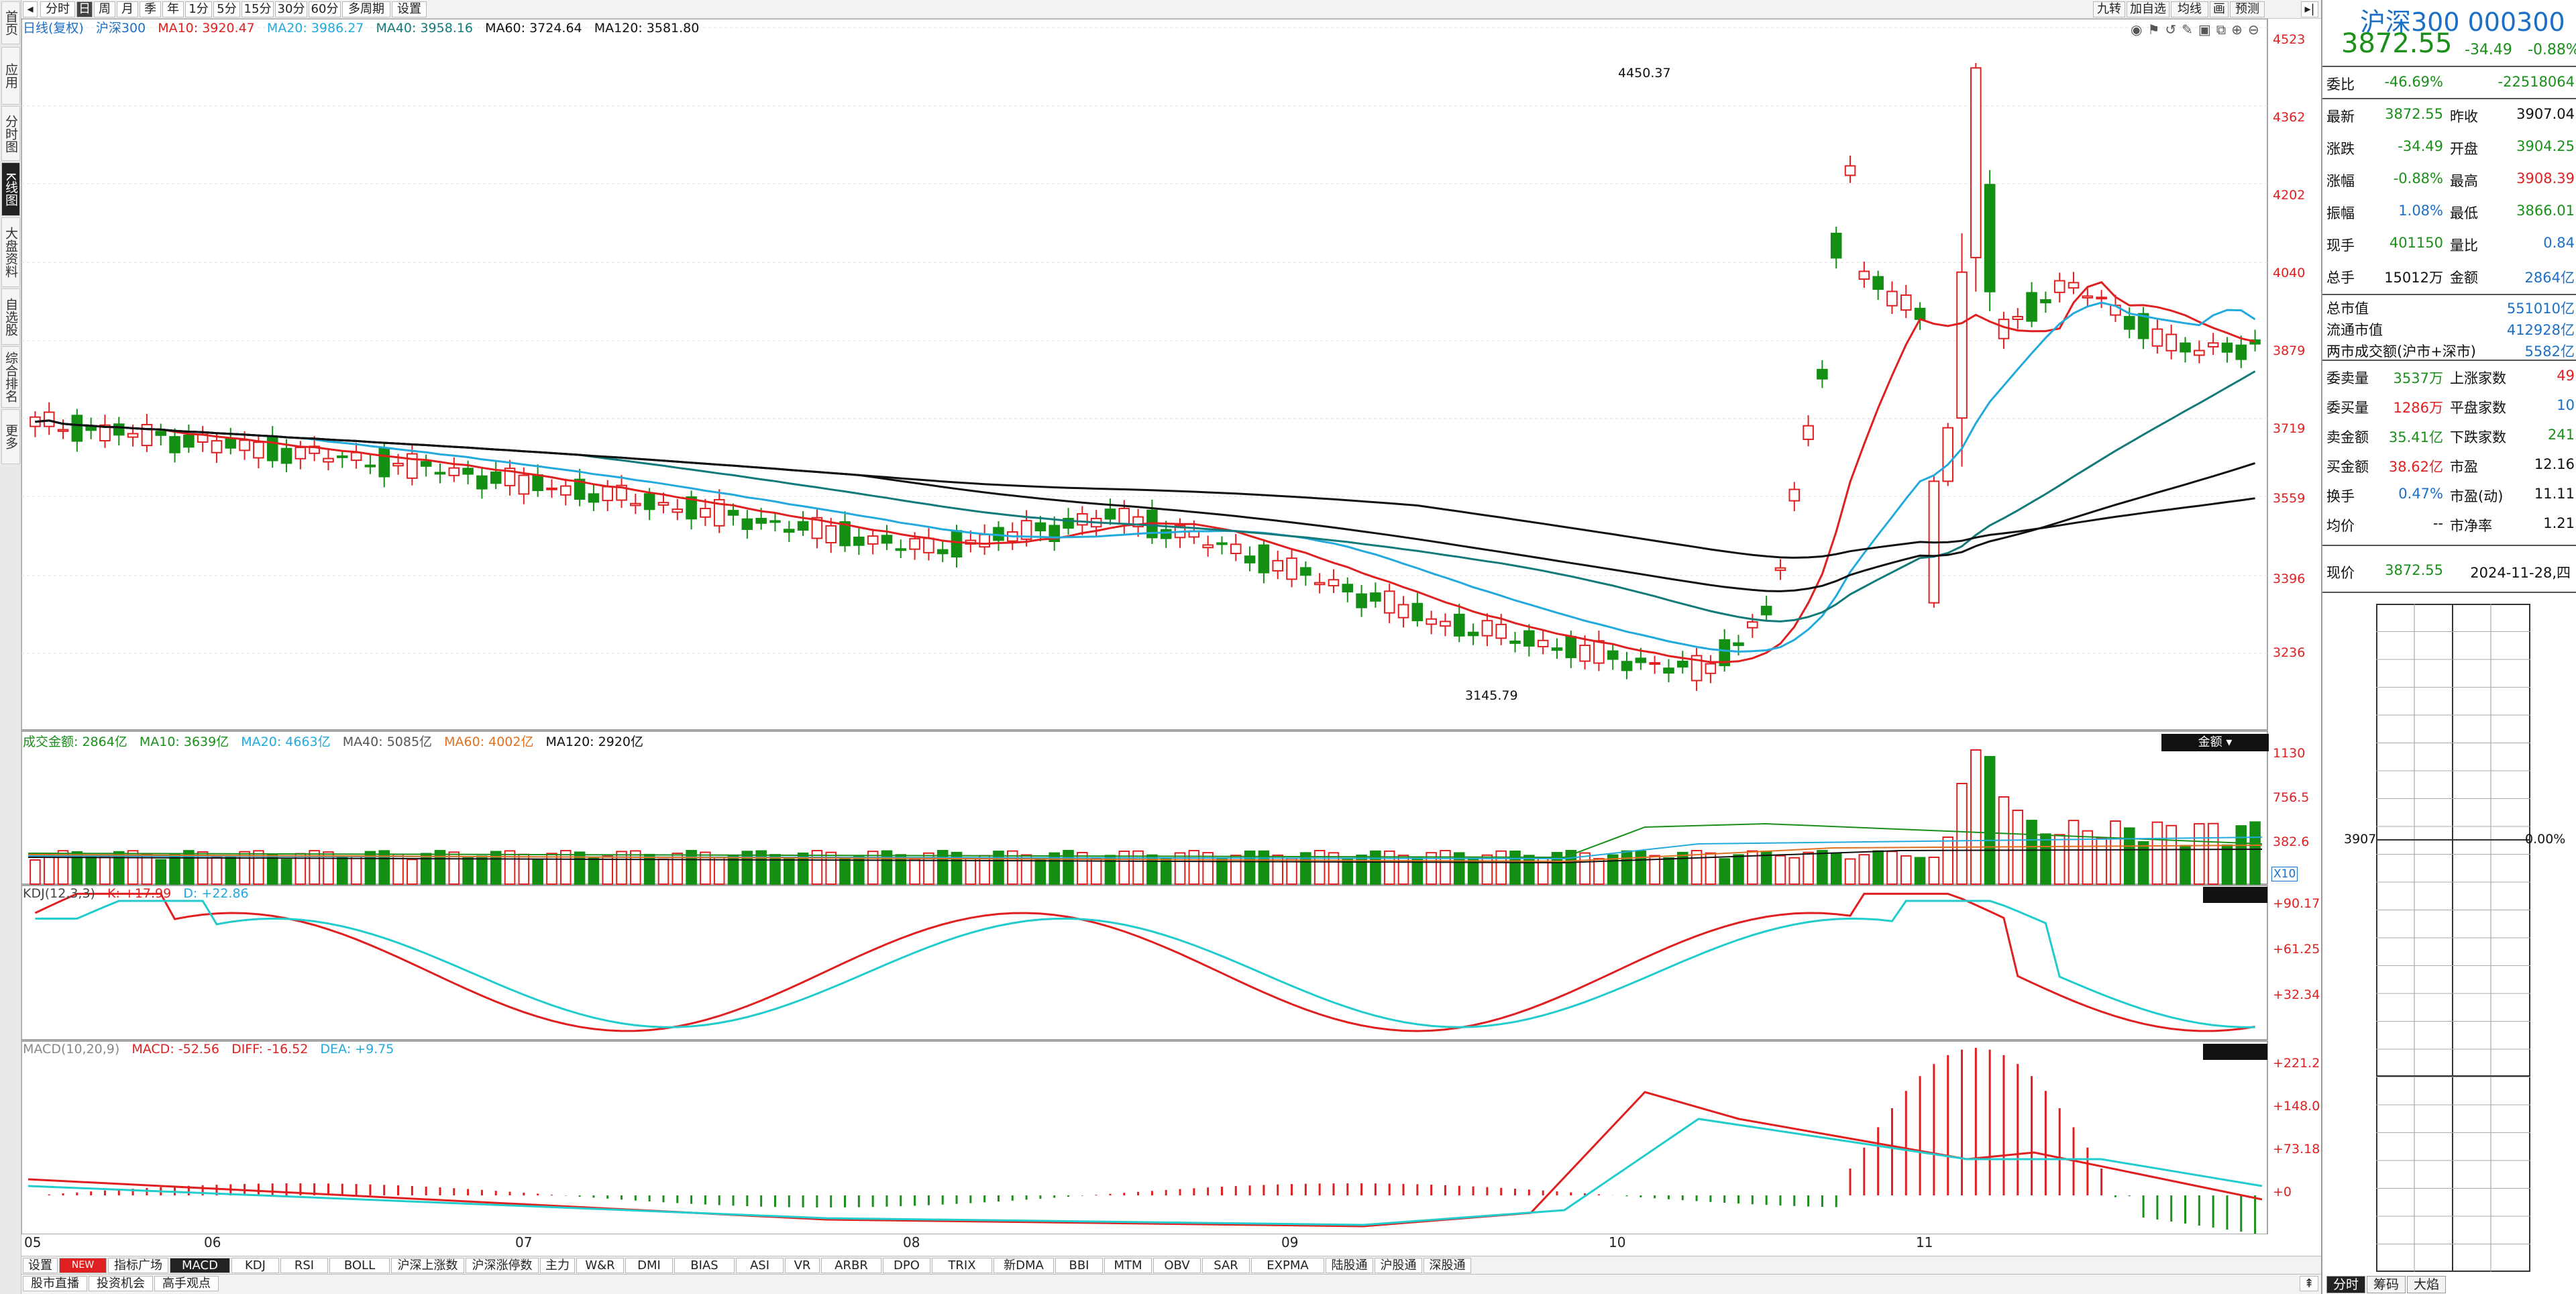 The height and width of the screenshot is (1294, 2576). Describe the element at coordinates (2247, 9) in the screenshot. I see `toolbar-right-4: 预测` at that location.